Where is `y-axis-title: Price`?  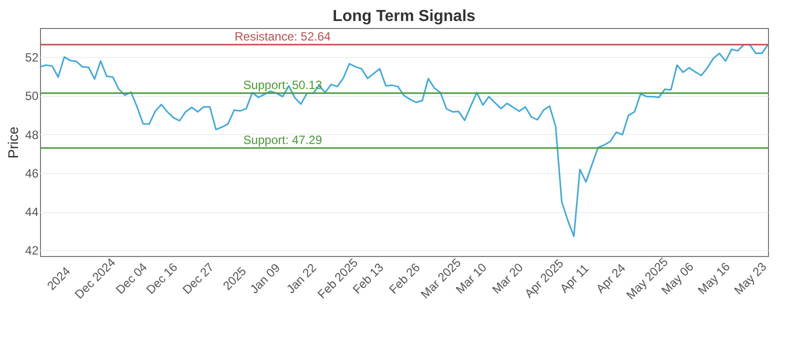 y-axis-title: Price is located at coordinates (13, 142).